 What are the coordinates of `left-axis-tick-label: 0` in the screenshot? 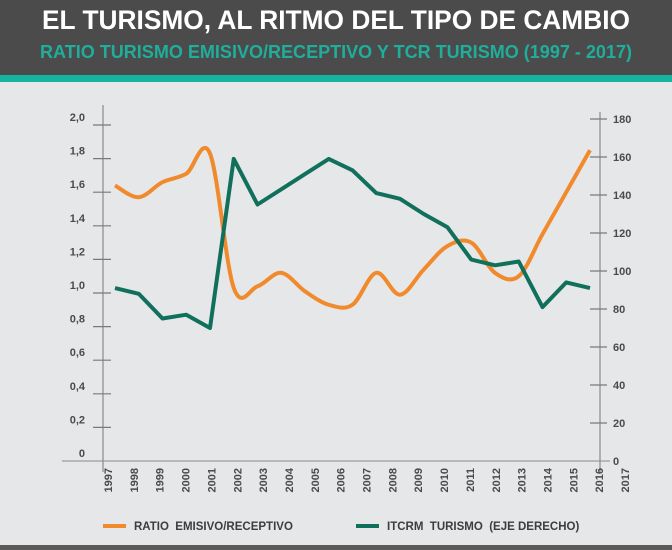 It's located at (82, 454).